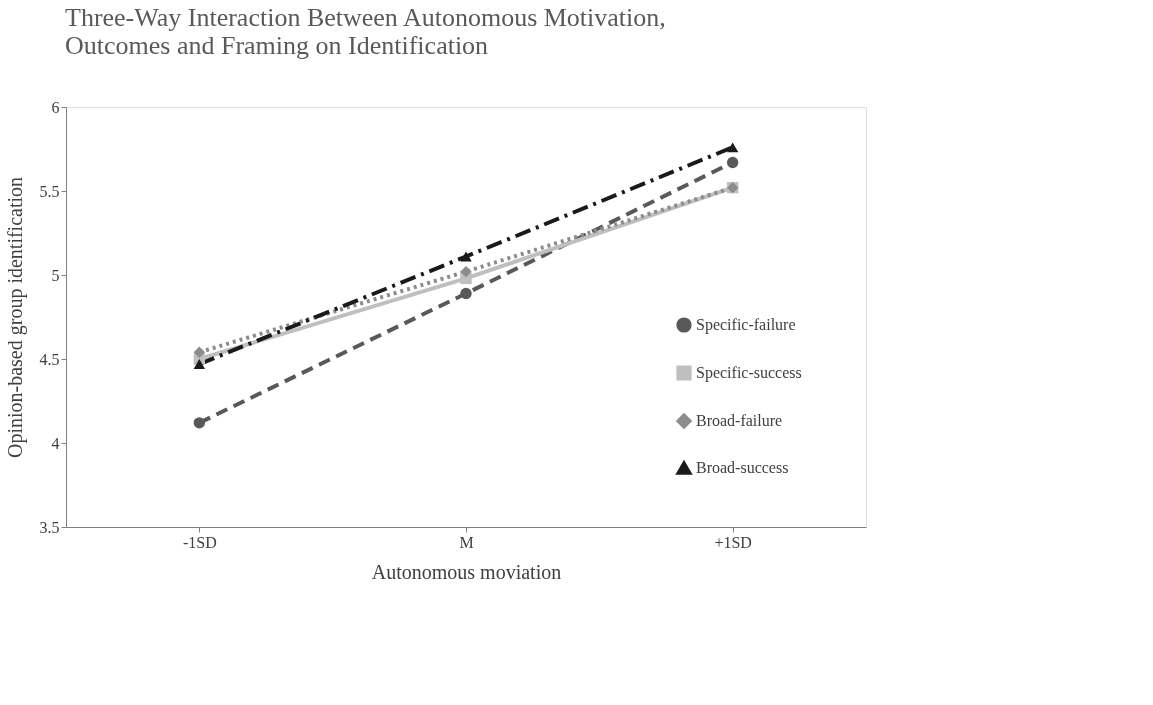 This screenshot has width=1153, height=705. What do you see at coordinates (199, 542) in the screenshot?
I see `x-tick-label: -1SD` at bounding box center [199, 542].